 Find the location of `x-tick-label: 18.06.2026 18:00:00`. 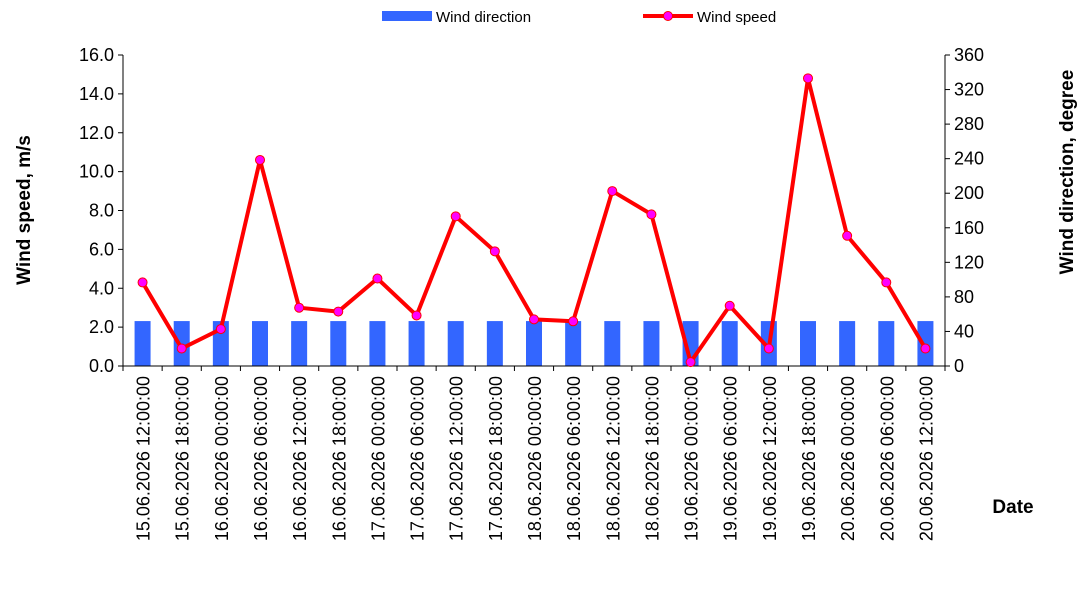

x-tick-label: 18.06.2026 18:00:00 is located at coordinates (652, 458).